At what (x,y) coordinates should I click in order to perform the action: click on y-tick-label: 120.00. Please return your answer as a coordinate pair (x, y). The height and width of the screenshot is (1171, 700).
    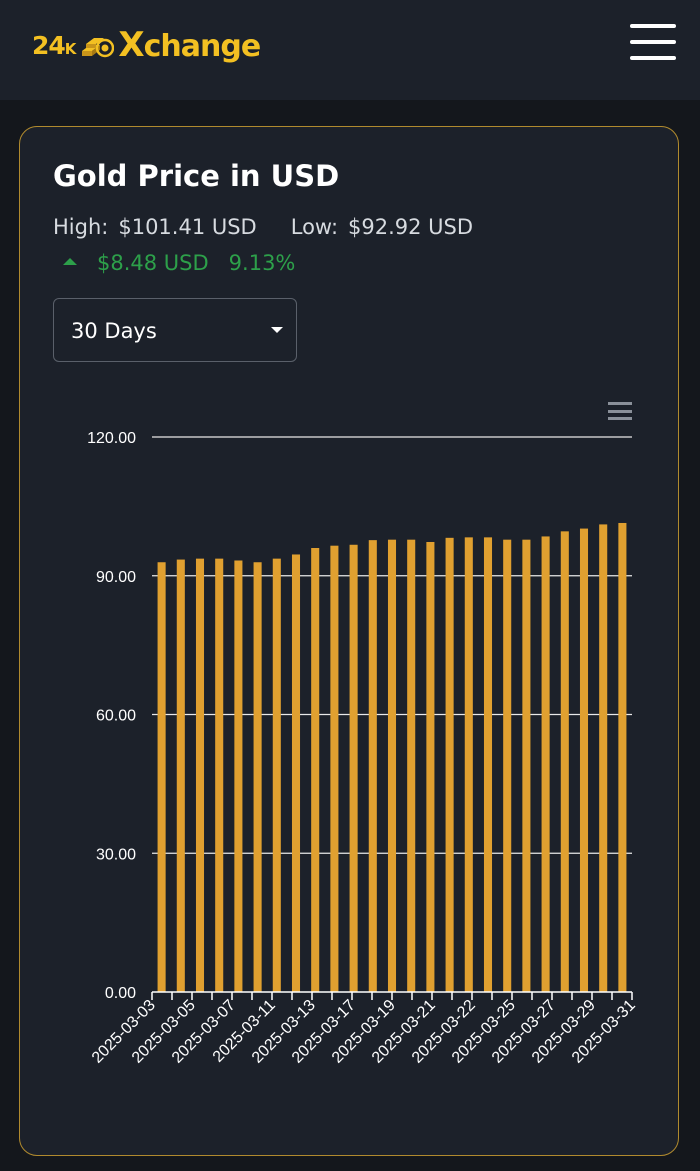
    Looking at the image, I should click on (111, 438).